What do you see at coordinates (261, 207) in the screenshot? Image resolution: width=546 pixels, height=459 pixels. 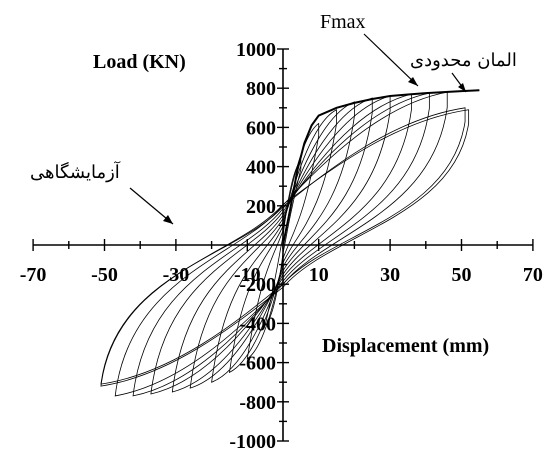 I see `y-tick-label: 200` at bounding box center [261, 207].